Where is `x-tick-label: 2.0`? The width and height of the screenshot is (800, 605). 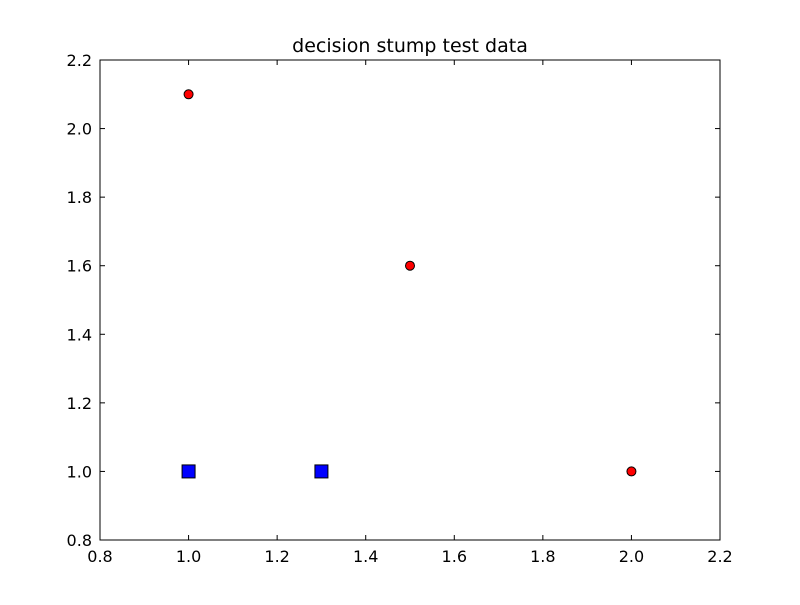
x-tick-label: 2.0 is located at coordinates (631, 556).